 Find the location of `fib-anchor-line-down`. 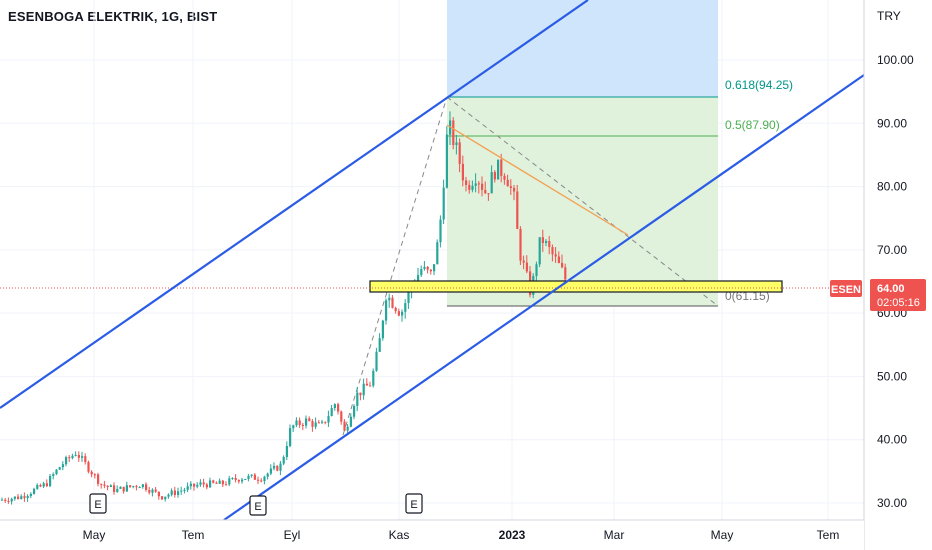

fib-anchor-line-down is located at coordinates (582, 201).